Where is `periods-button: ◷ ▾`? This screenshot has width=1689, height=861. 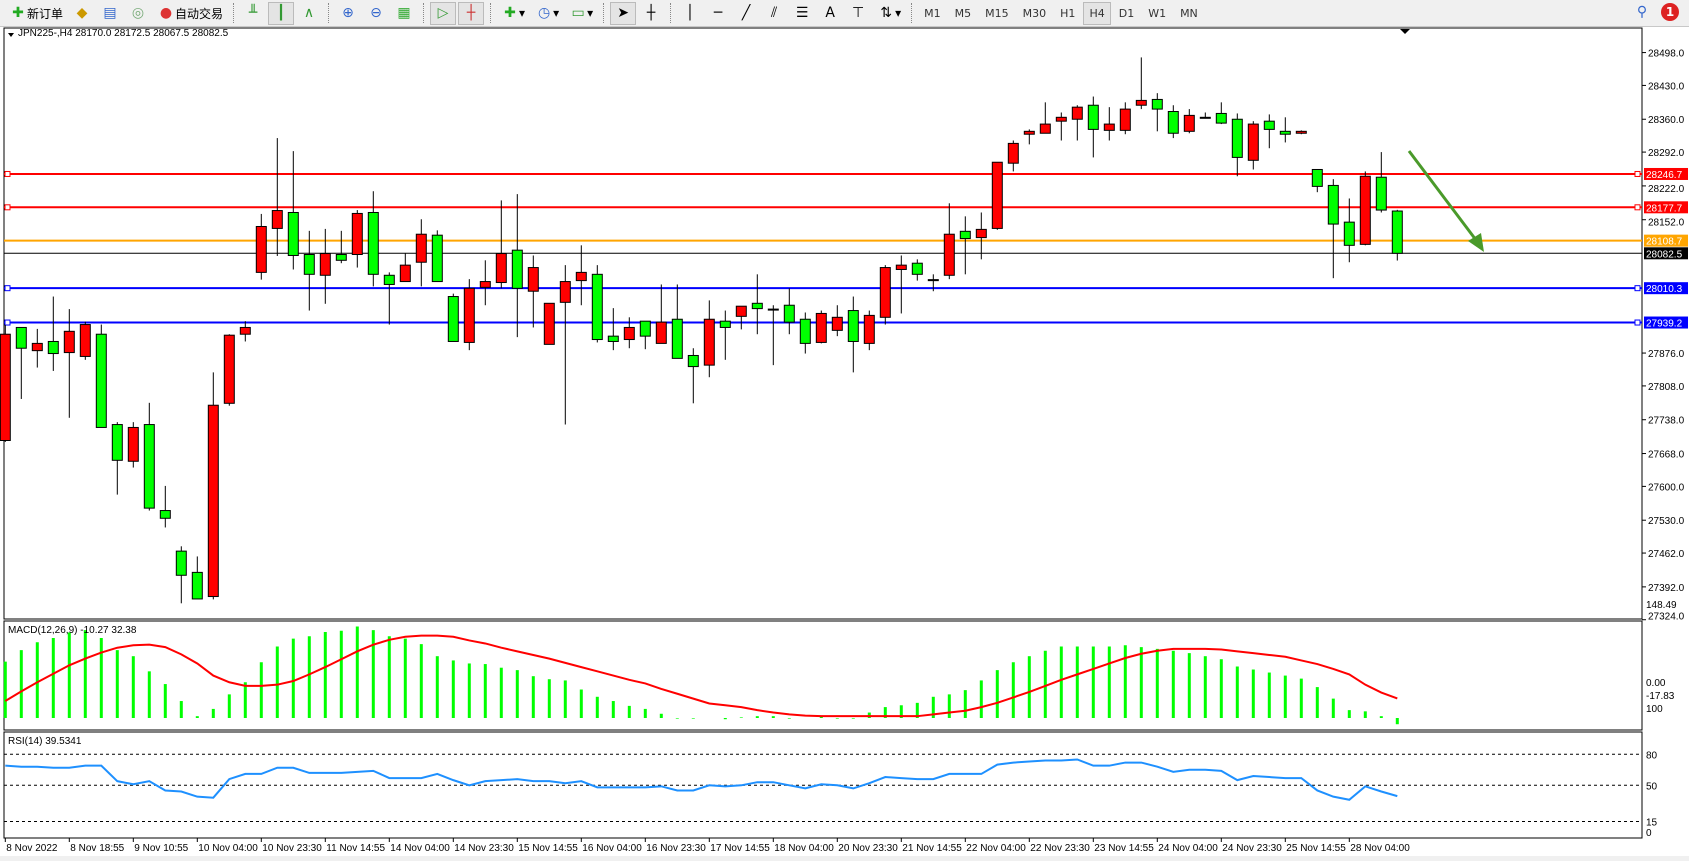 periods-button: ◷ ▾ is located at coordinates (547, 13).